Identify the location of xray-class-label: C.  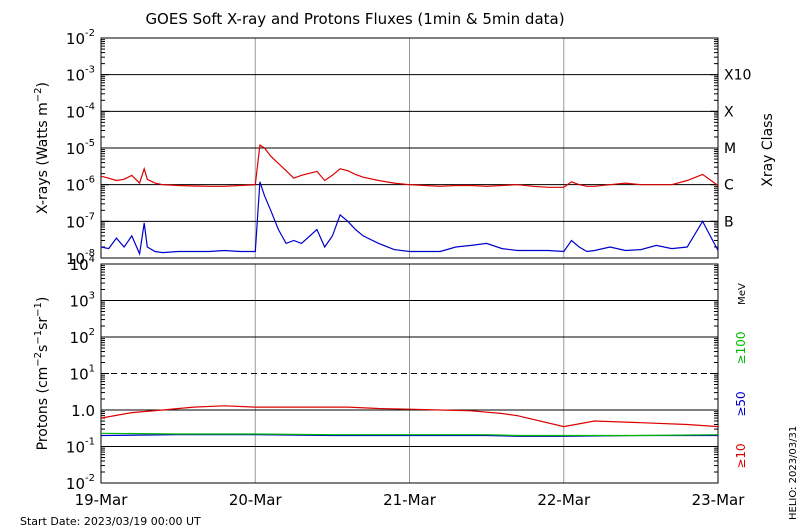
(729, 186).